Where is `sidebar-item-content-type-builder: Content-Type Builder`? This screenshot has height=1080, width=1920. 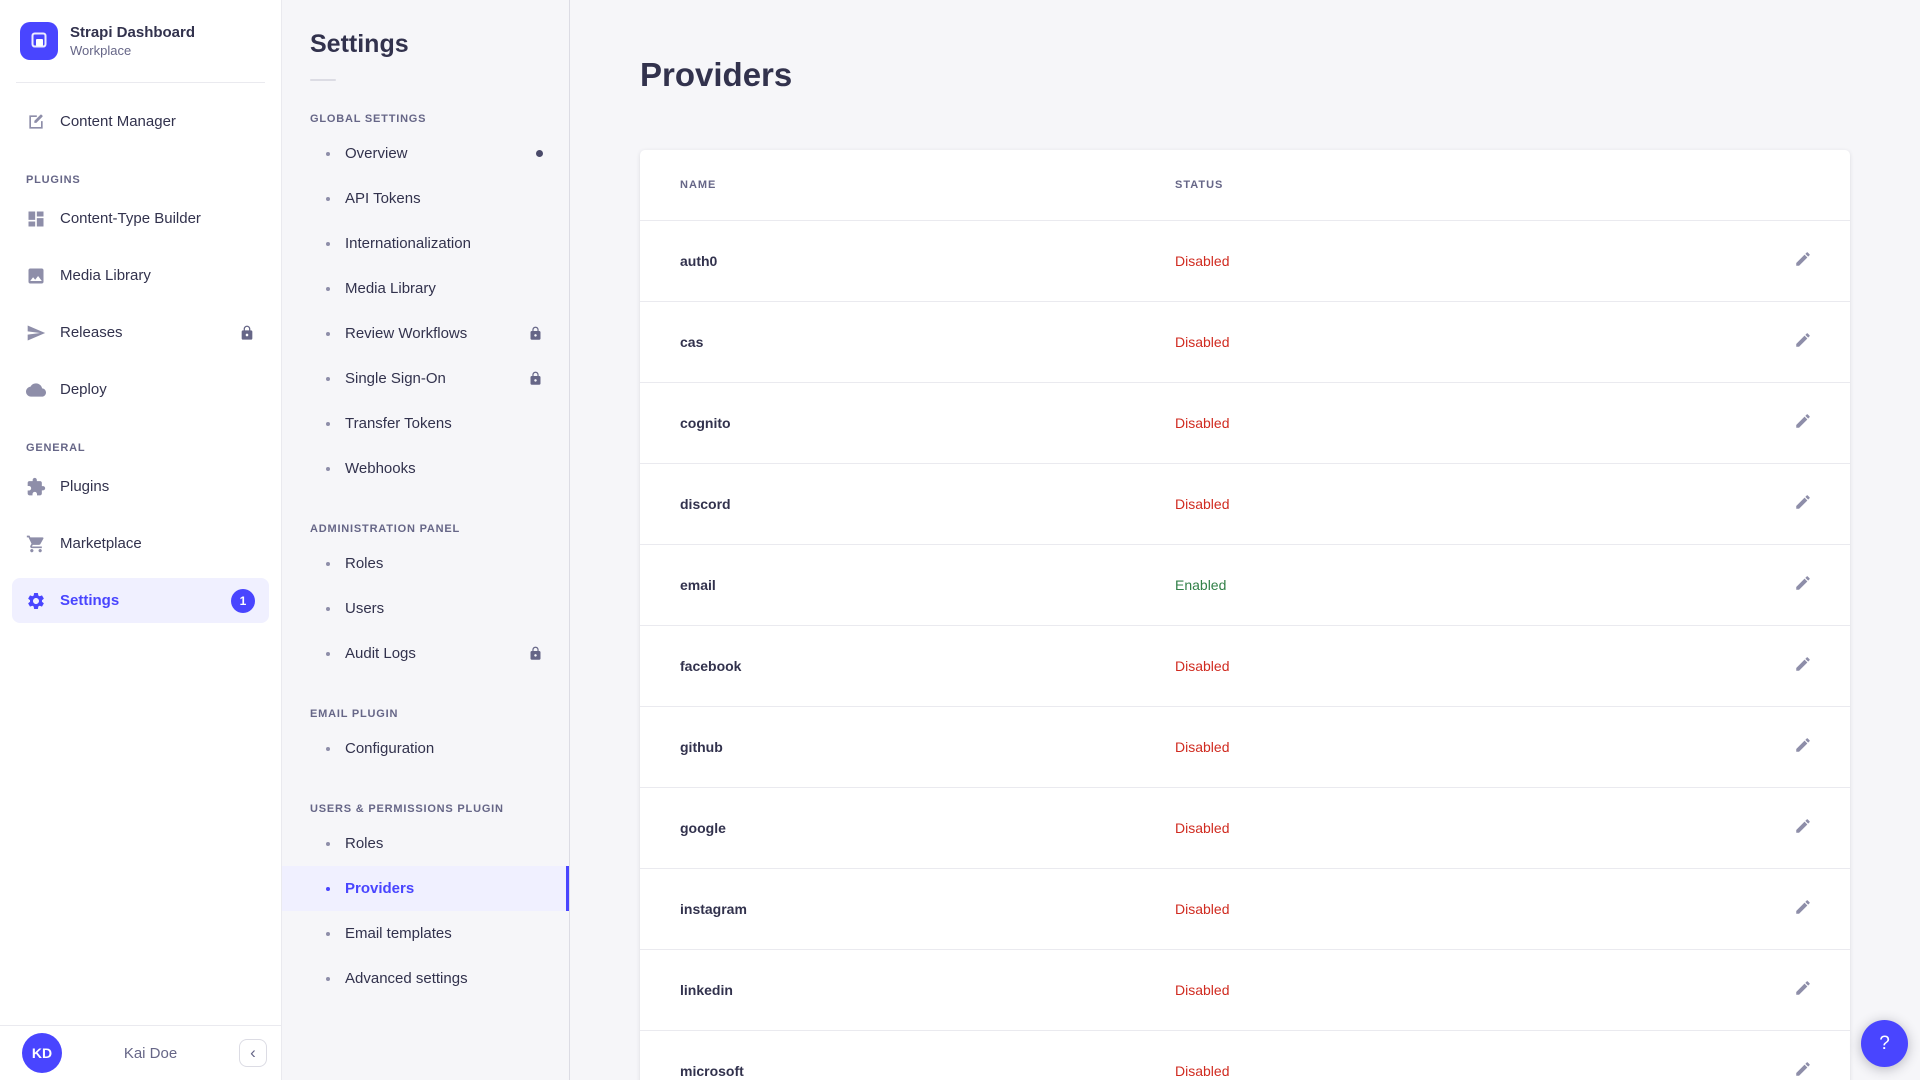 sidebar-item-content-type-builder: Content-Type Builder is located at coordinates (140, 218).